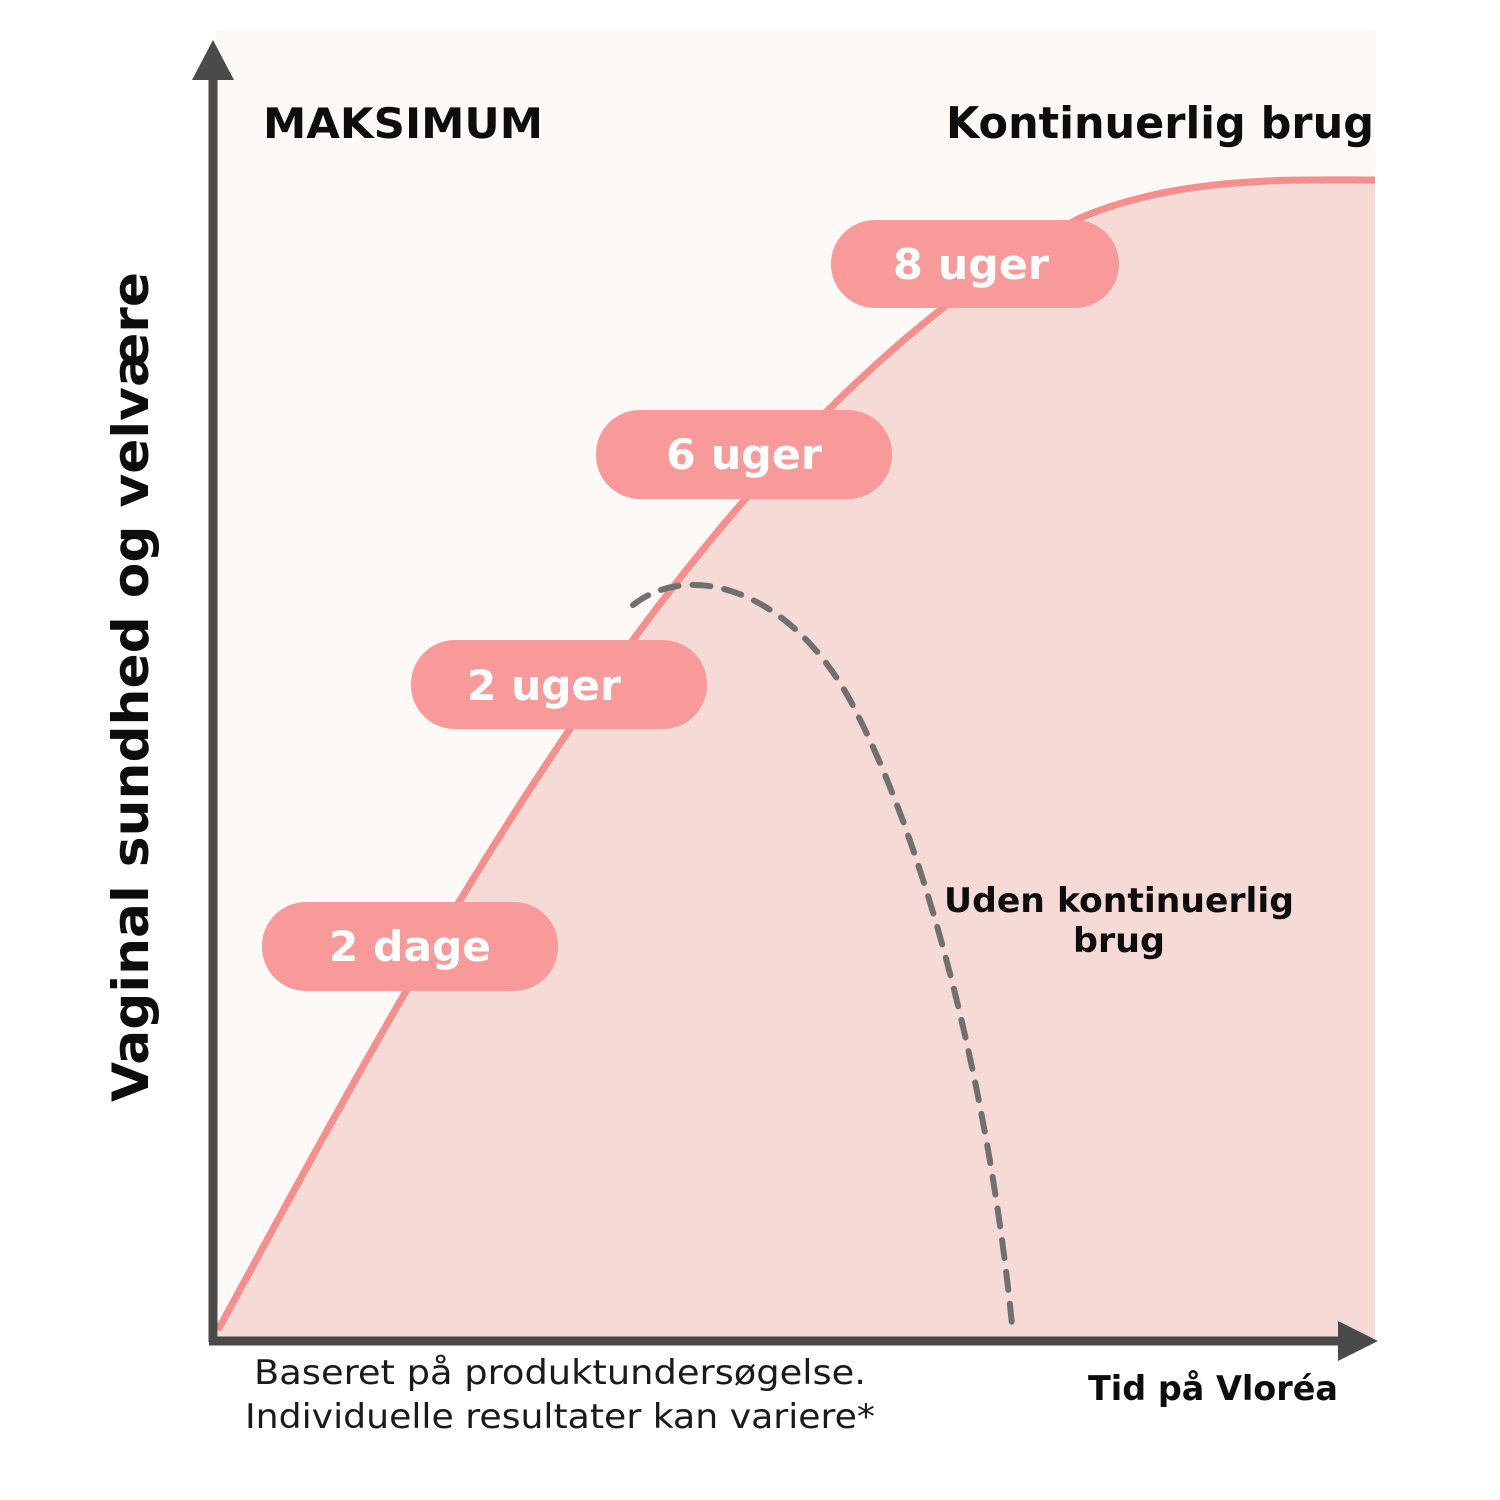 The image size is (1500, 1500). Describe the element at coordinates (560, 1417) in the screenshot. I see `footnote-line2: Individuelle resultater kan variere*` at that location.